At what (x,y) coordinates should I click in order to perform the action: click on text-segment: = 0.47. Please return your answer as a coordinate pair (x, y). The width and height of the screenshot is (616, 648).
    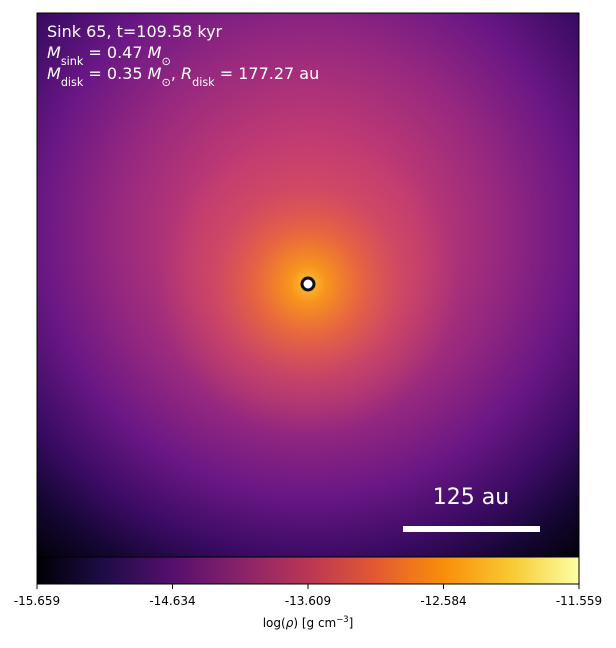
    Looking at the image, I should click on (115, 52).